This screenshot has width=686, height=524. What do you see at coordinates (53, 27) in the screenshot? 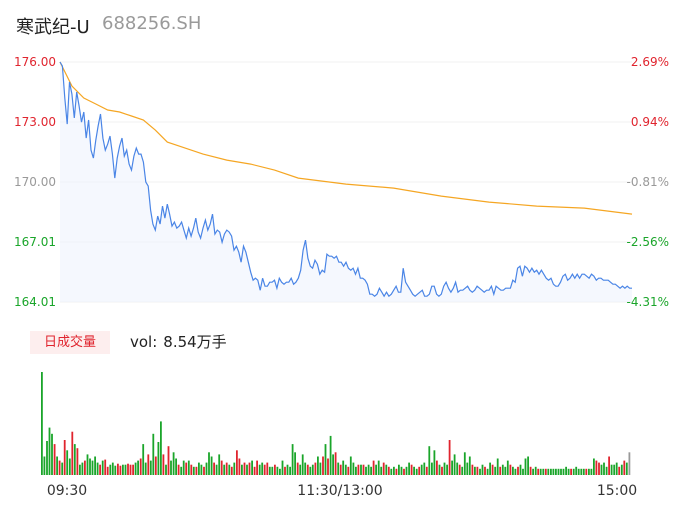
I see `stock-name: 寒武纪-U` at bounding box center [53, 27].